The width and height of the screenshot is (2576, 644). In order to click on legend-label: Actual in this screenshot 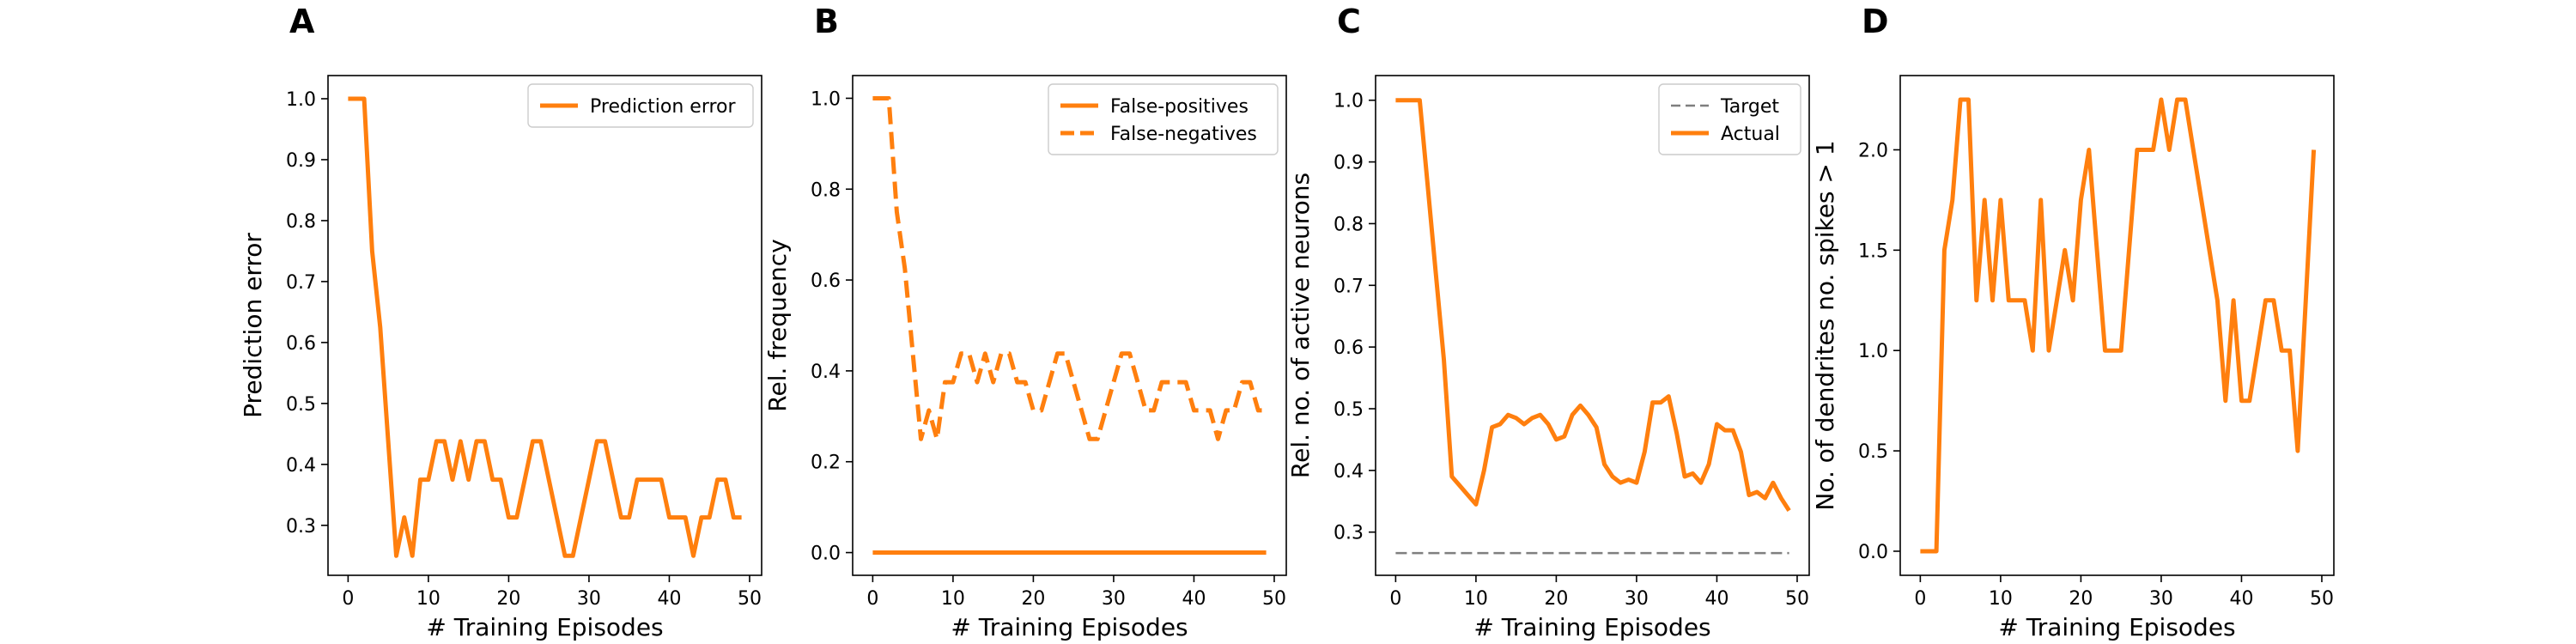, I will do `click(1751, 134)`.